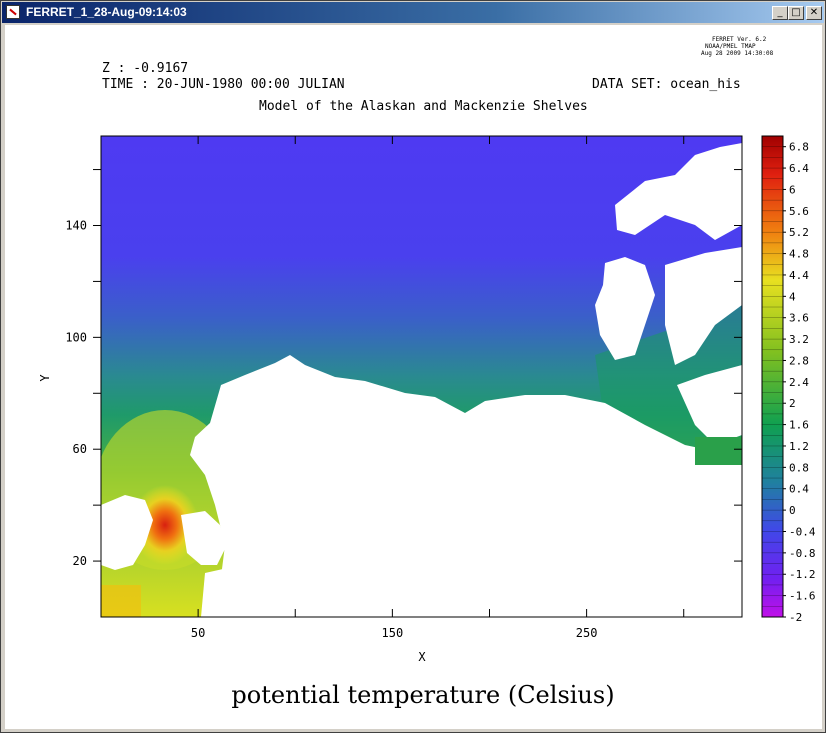  What do you see at coordinates (780, 13) in the screenshot?
I see `minimize-button: _` at bounding box center [780, 13].